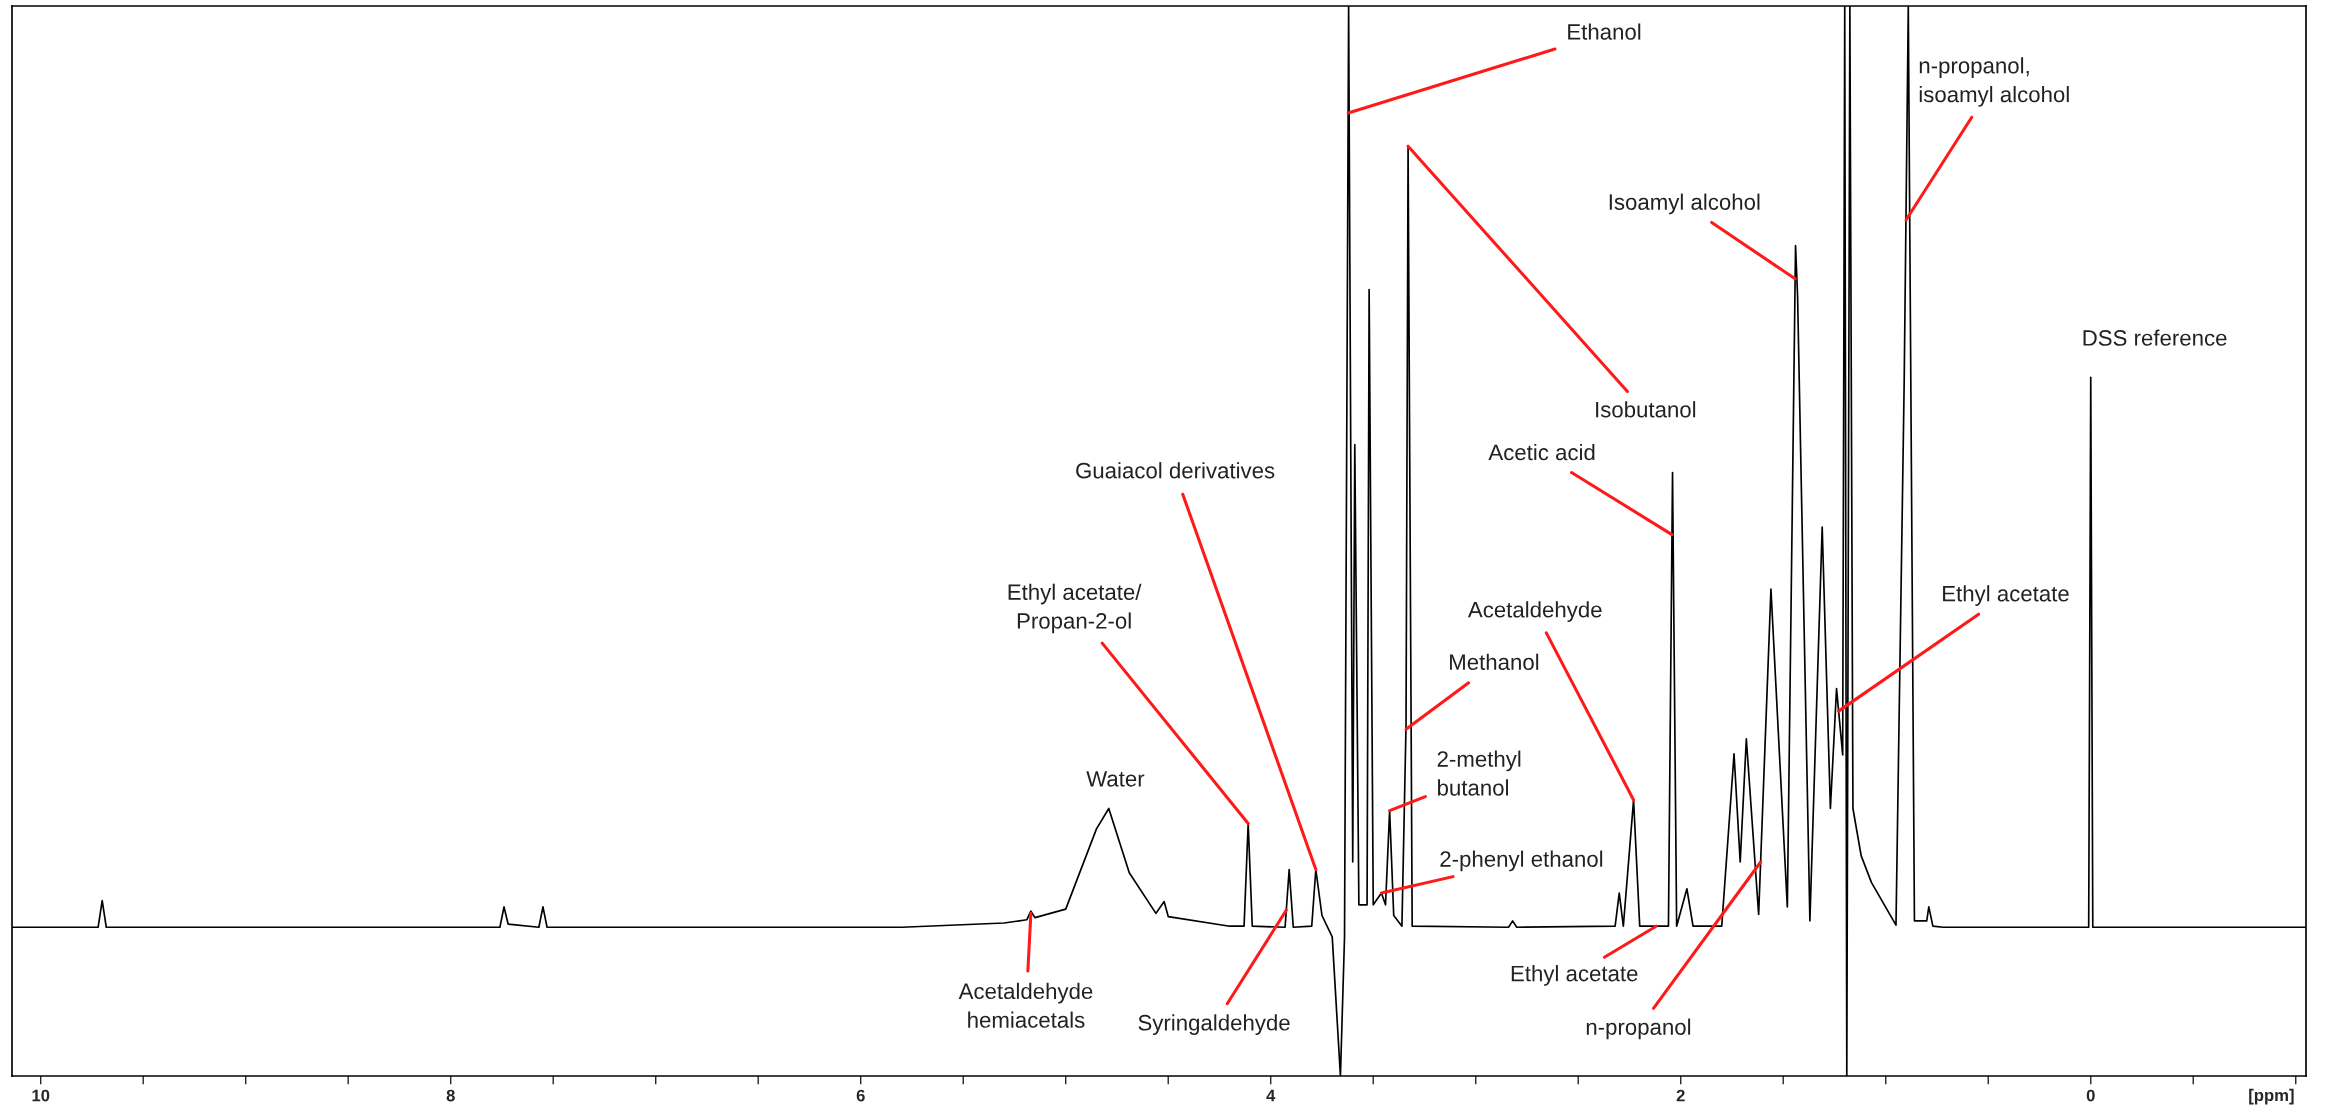  I want to click on annotation: Guaiacol derivatives, so click(1175, 470).